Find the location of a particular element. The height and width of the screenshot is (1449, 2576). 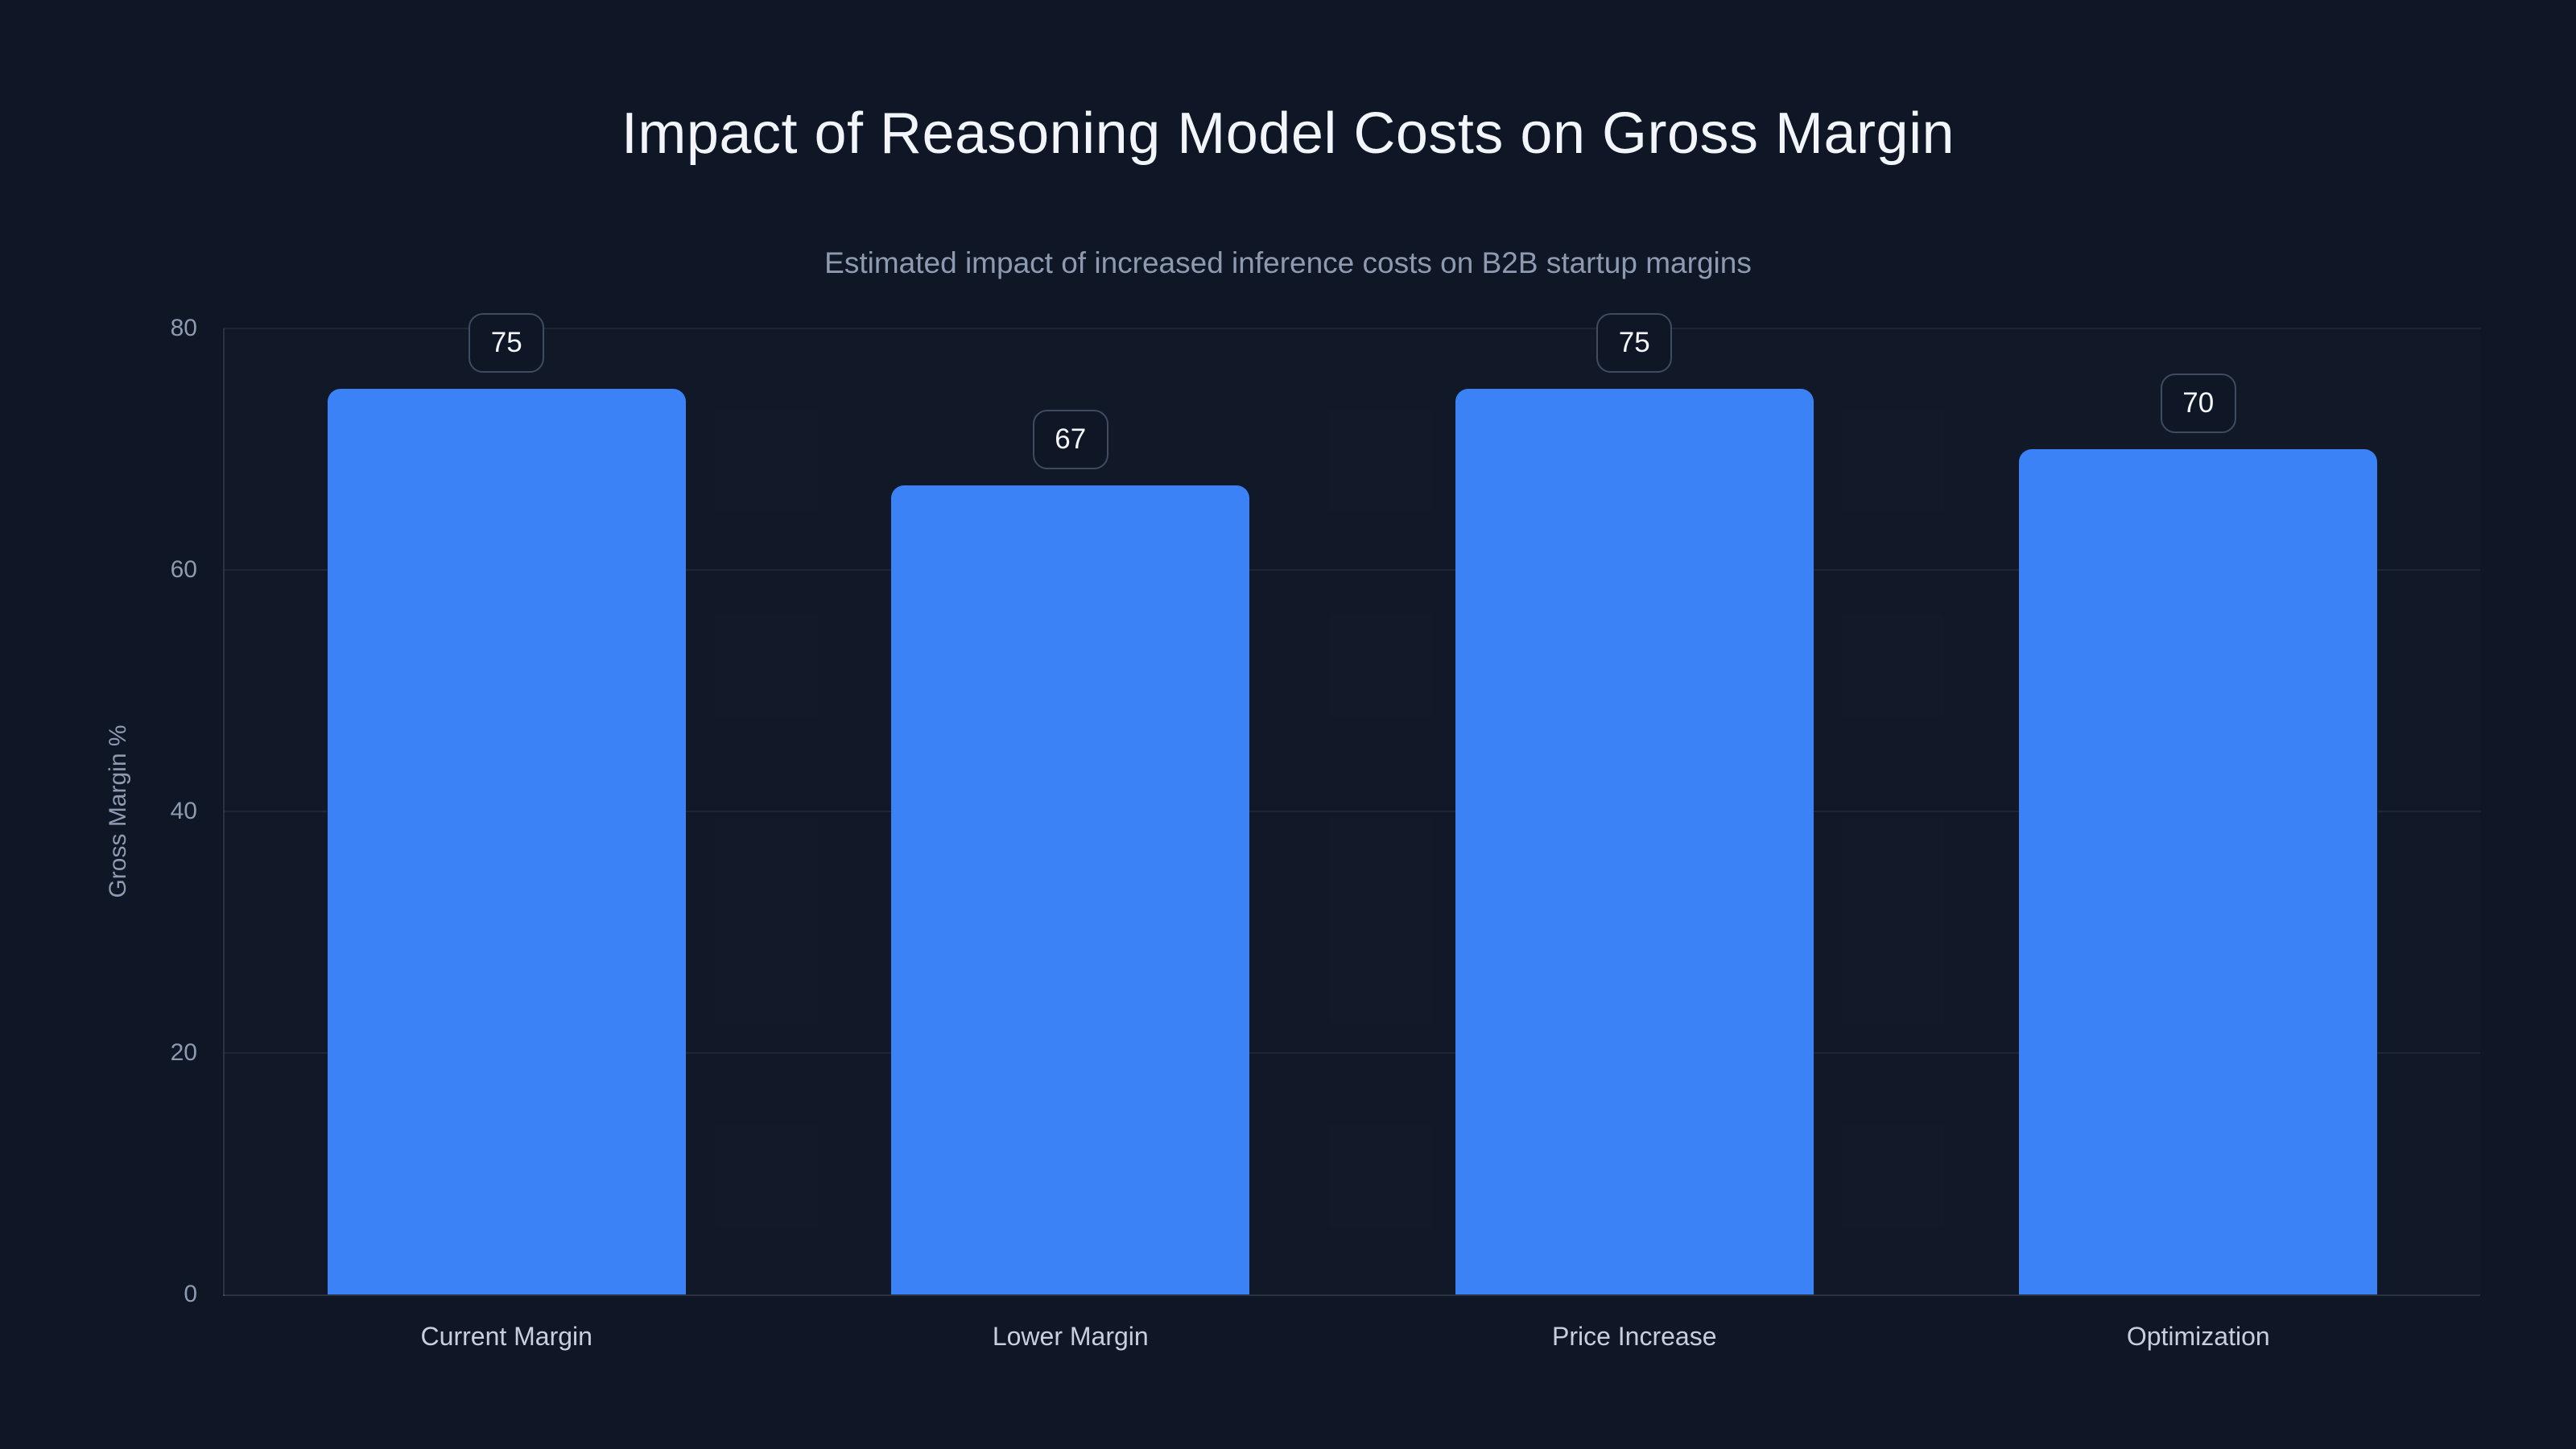

y-tick-label-20: 20 is located at coordinates (183, 1052).